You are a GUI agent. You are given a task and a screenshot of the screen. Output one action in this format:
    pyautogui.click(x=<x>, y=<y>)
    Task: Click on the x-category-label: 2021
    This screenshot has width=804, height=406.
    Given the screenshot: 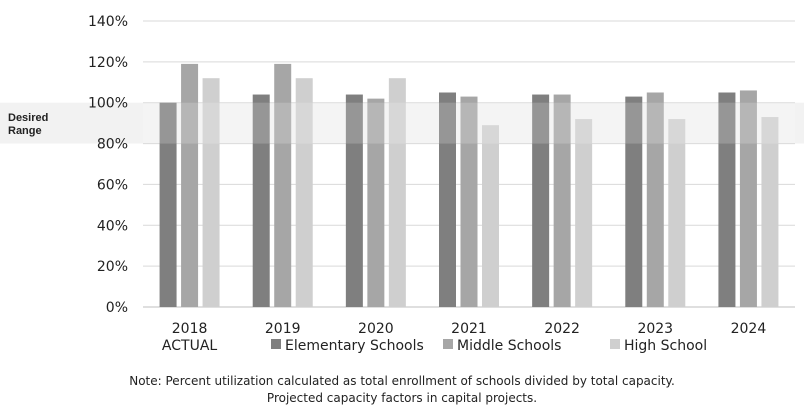 What is the action you would take?
    pyautogui.click(x=469, y=329)
    